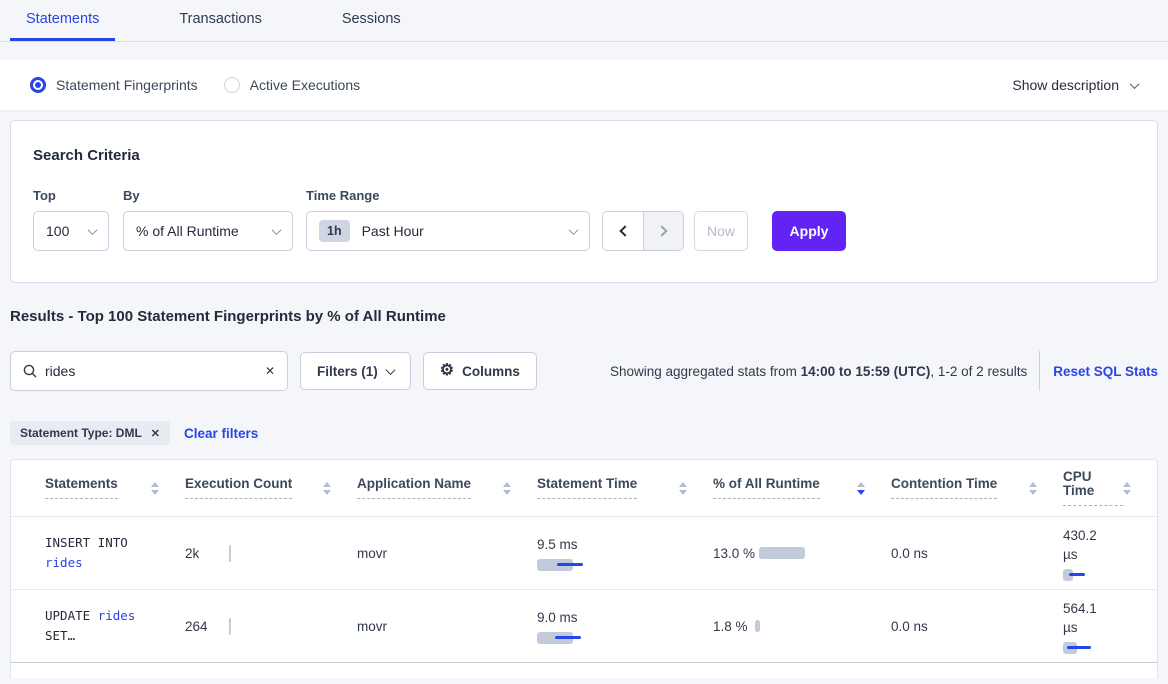  What do you see at coordinates (347, 371) in the screenshot?
I see `filters-button-label: Filters (1)` at bounding box center [347, 371].